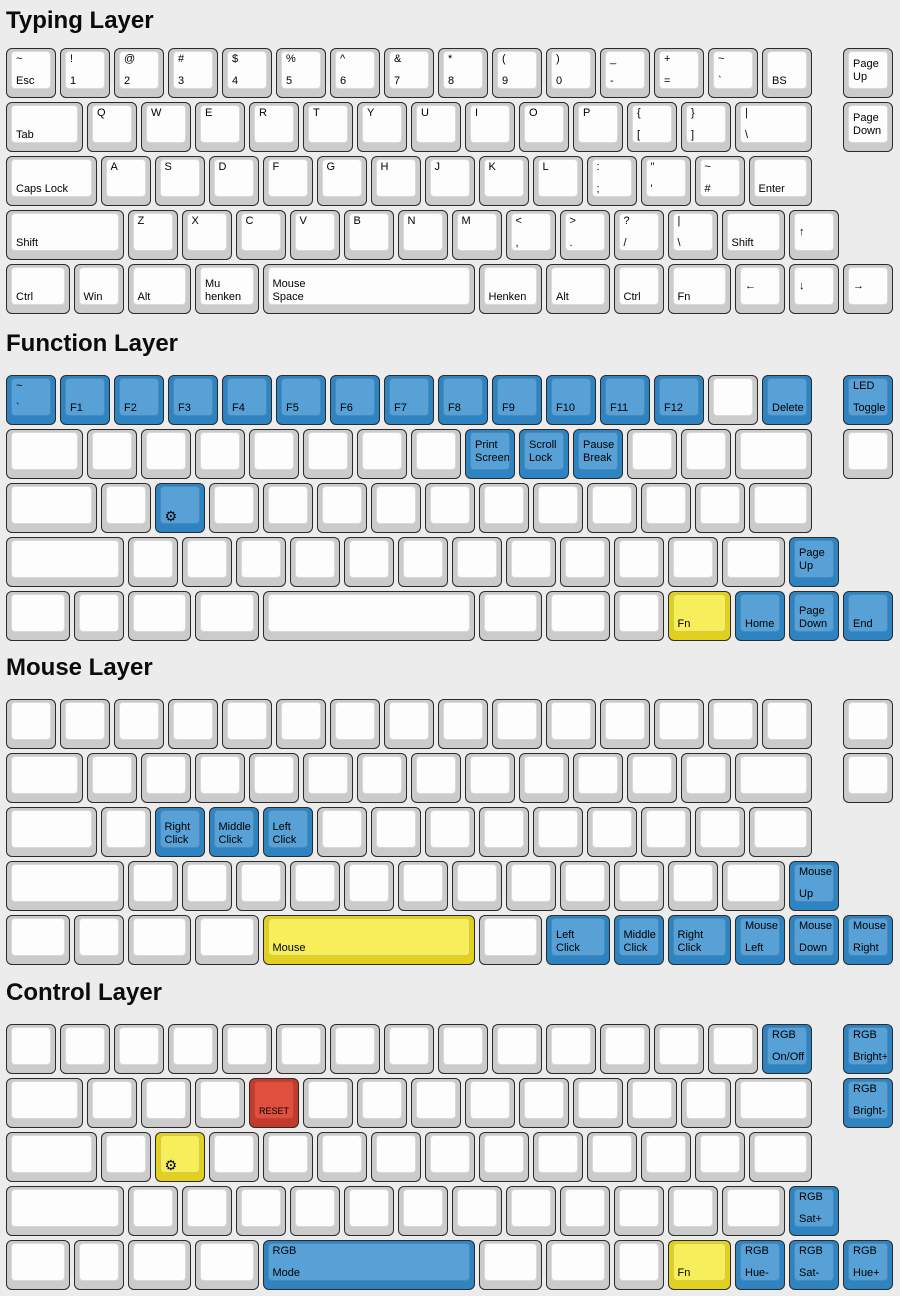 This screenshot has width=900, height=1296. I want to click on key-arrow-left: ←, so click(760, 289).